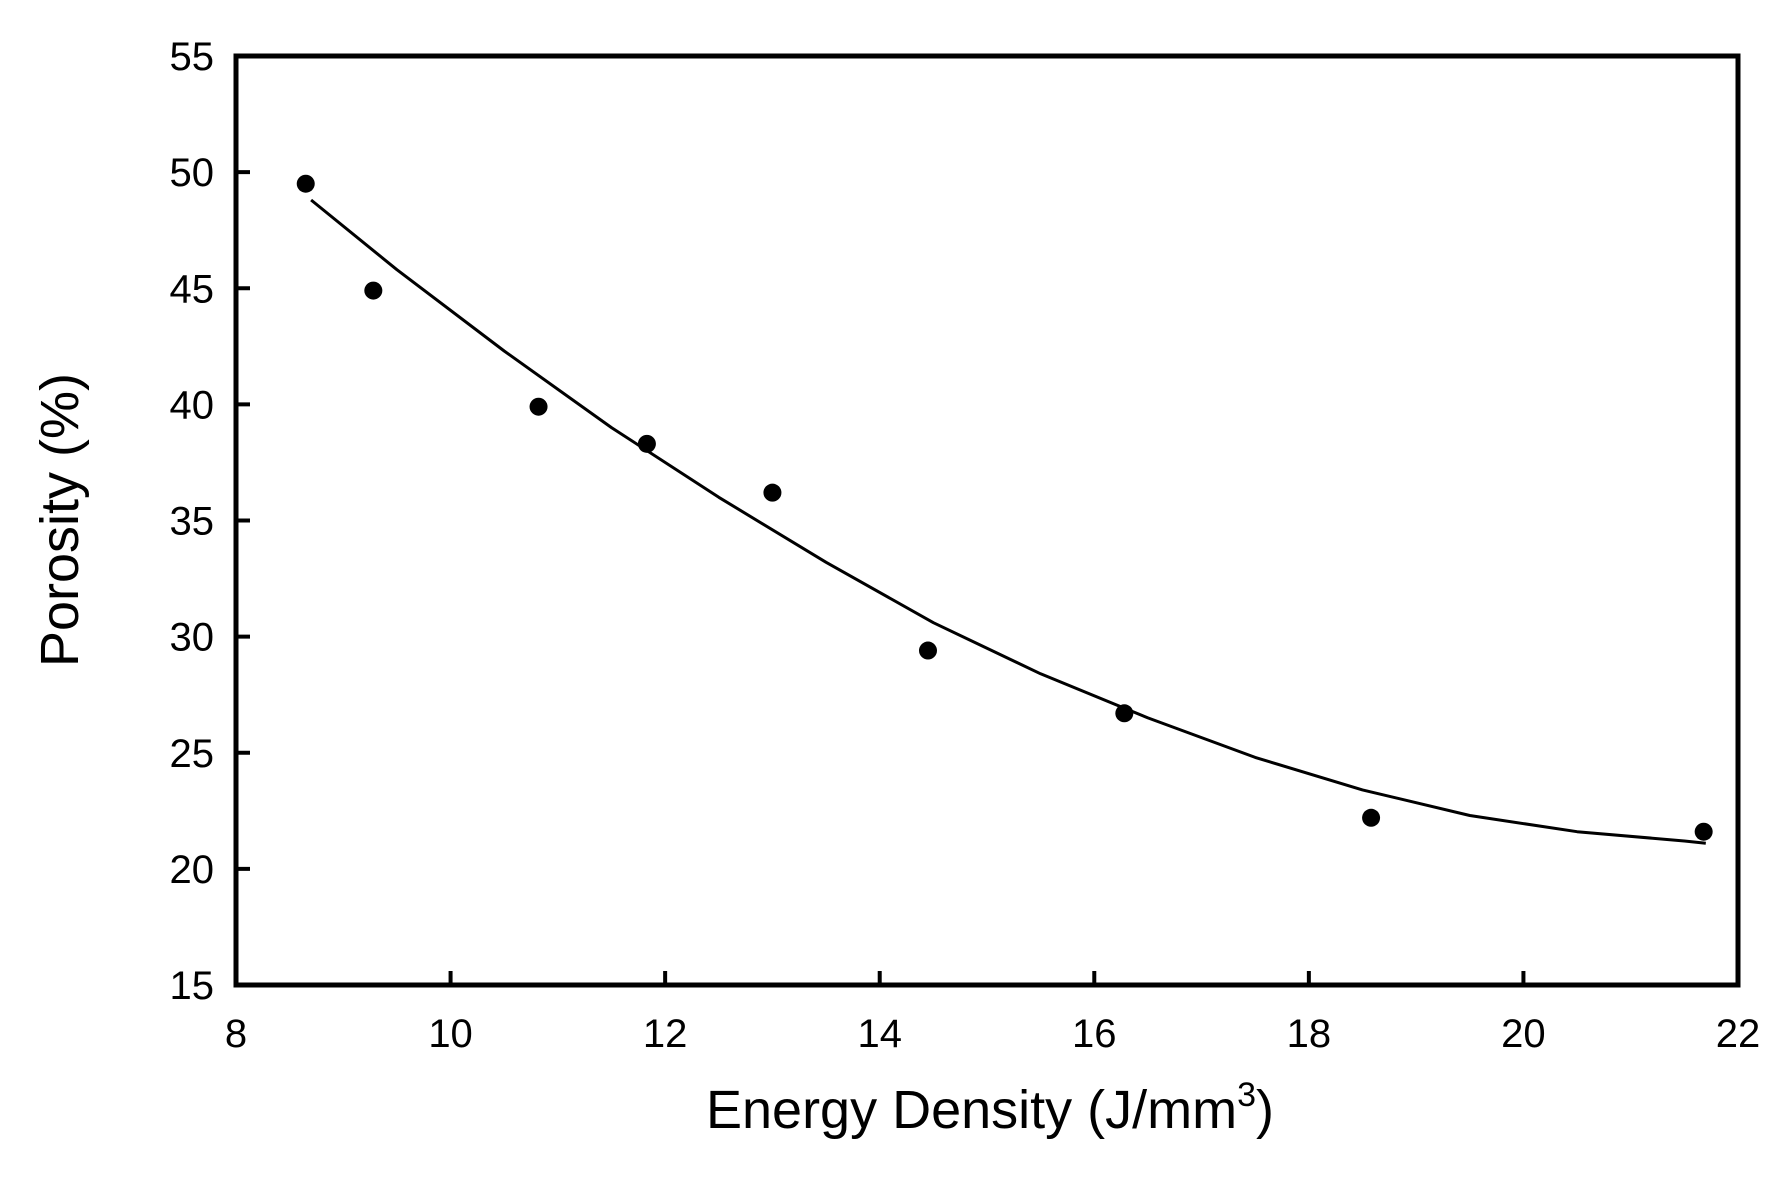 This screenshot has height=1183, width=1783. I want to click on x-axis-title-main: Energy Density (J/mm, so click(971, 1110).